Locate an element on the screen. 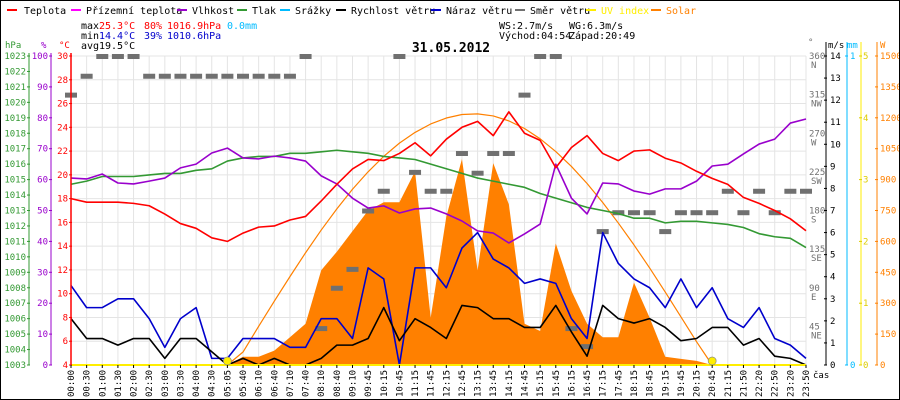 The width and height of the screenshot is (900, 400). x-tick-label: 19:45 is located at coordinates (682, 383).